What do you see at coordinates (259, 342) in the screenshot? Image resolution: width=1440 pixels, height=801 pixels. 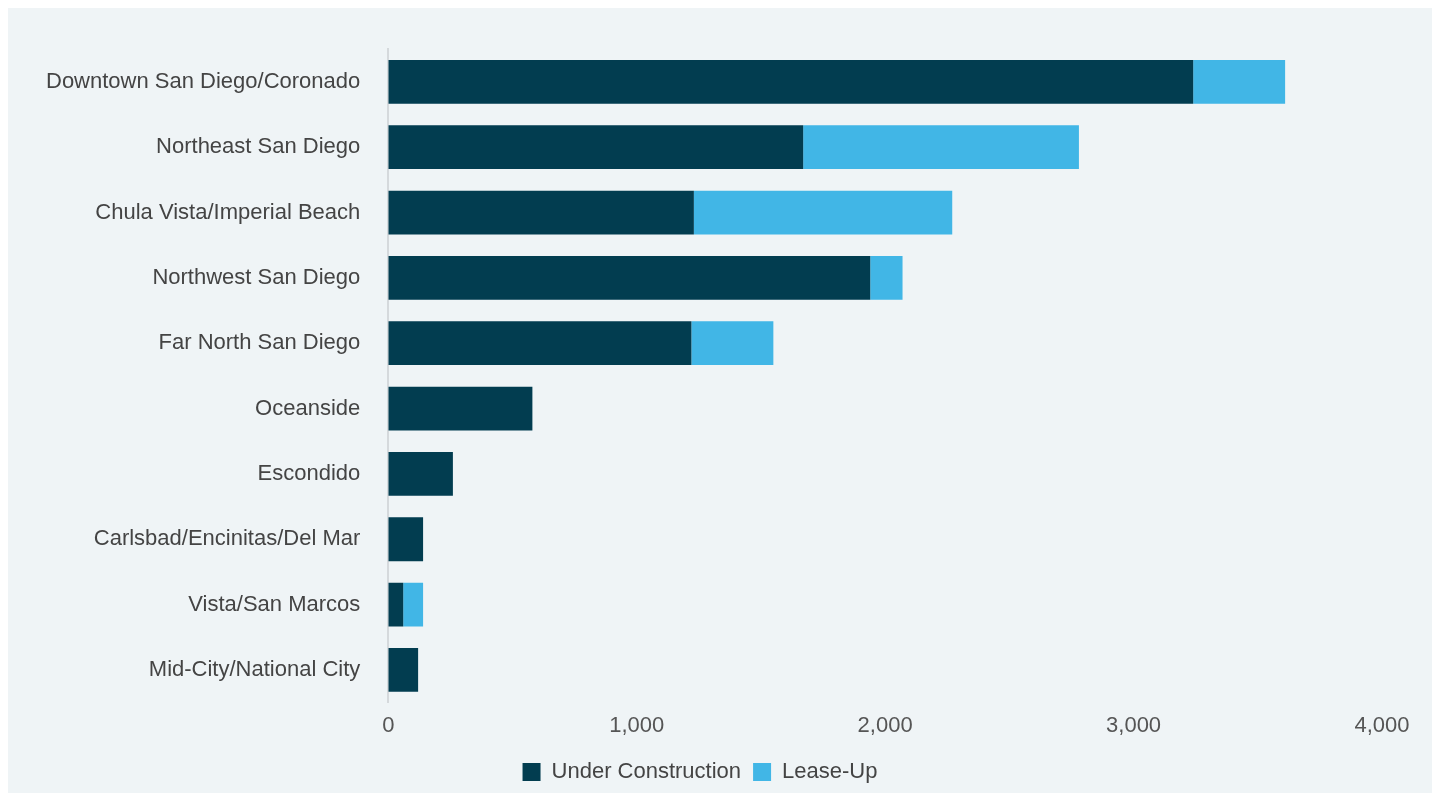 I see `y-tick-label: Far North San Diego` at bounding box center [259, 342].